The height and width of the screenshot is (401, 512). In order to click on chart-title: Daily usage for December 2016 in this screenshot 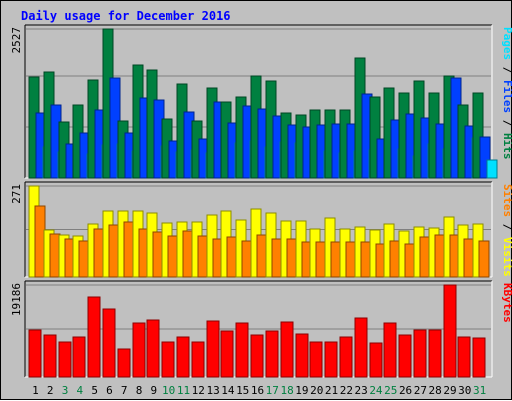, I will do `click(126, 16)`.